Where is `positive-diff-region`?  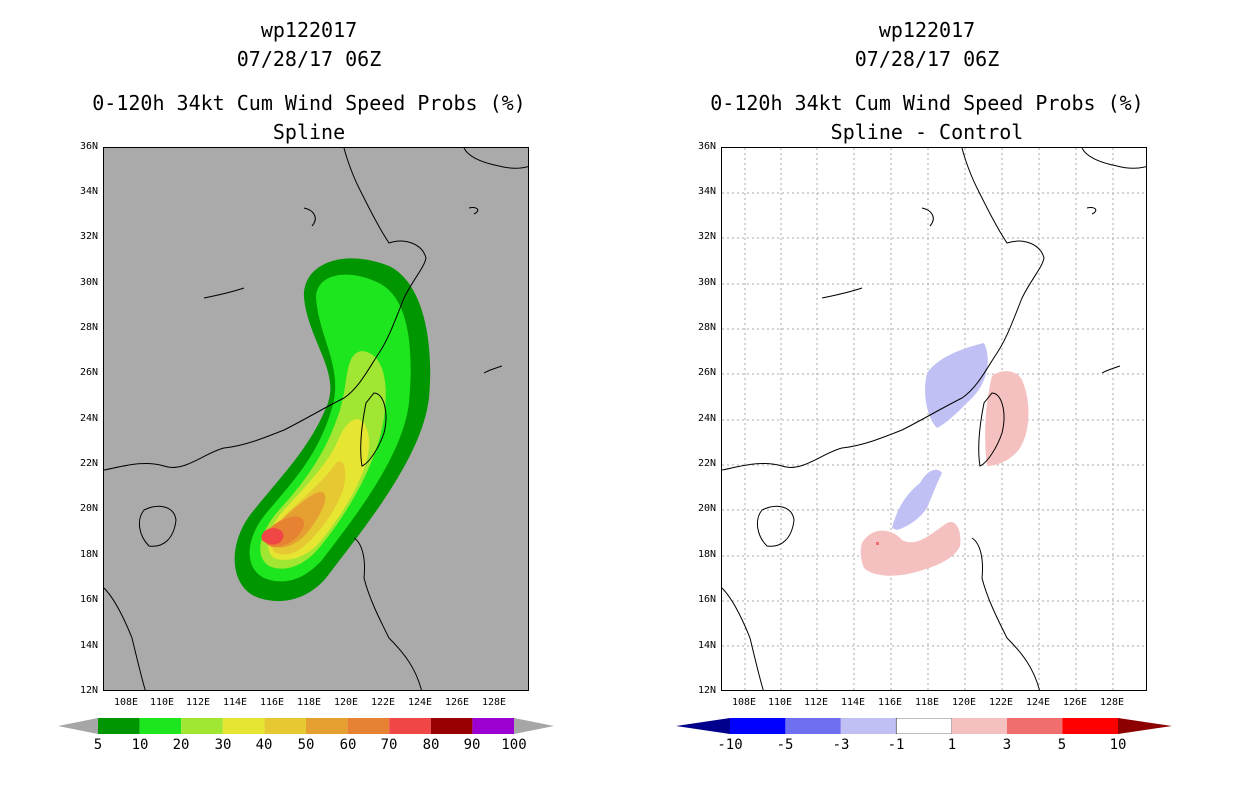
positive-diff-region is located at coordinates (1007, 418).